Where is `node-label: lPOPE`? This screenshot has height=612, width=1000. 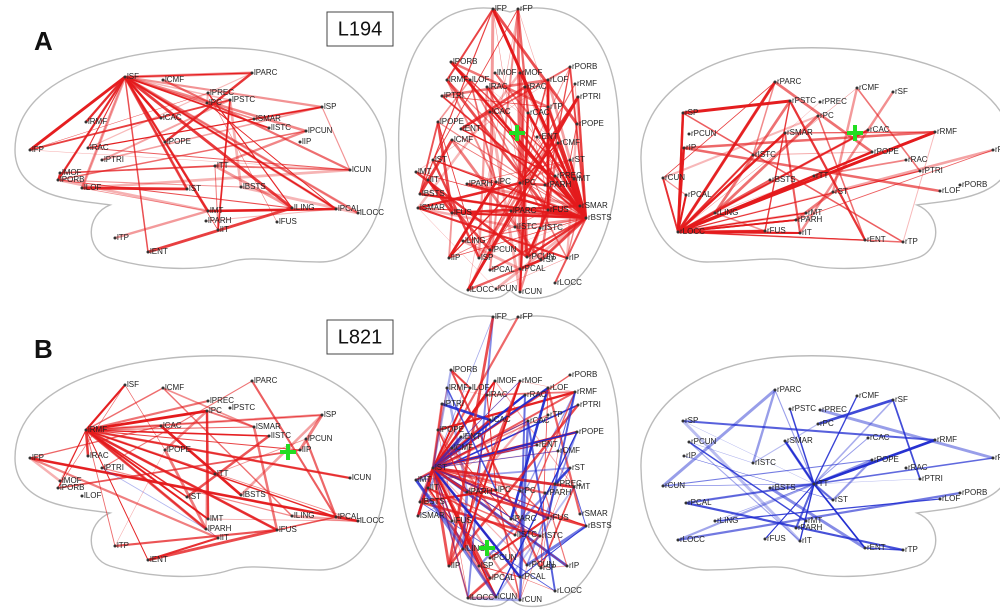 node-label: lPOPE is located at coordinates (179, 449).